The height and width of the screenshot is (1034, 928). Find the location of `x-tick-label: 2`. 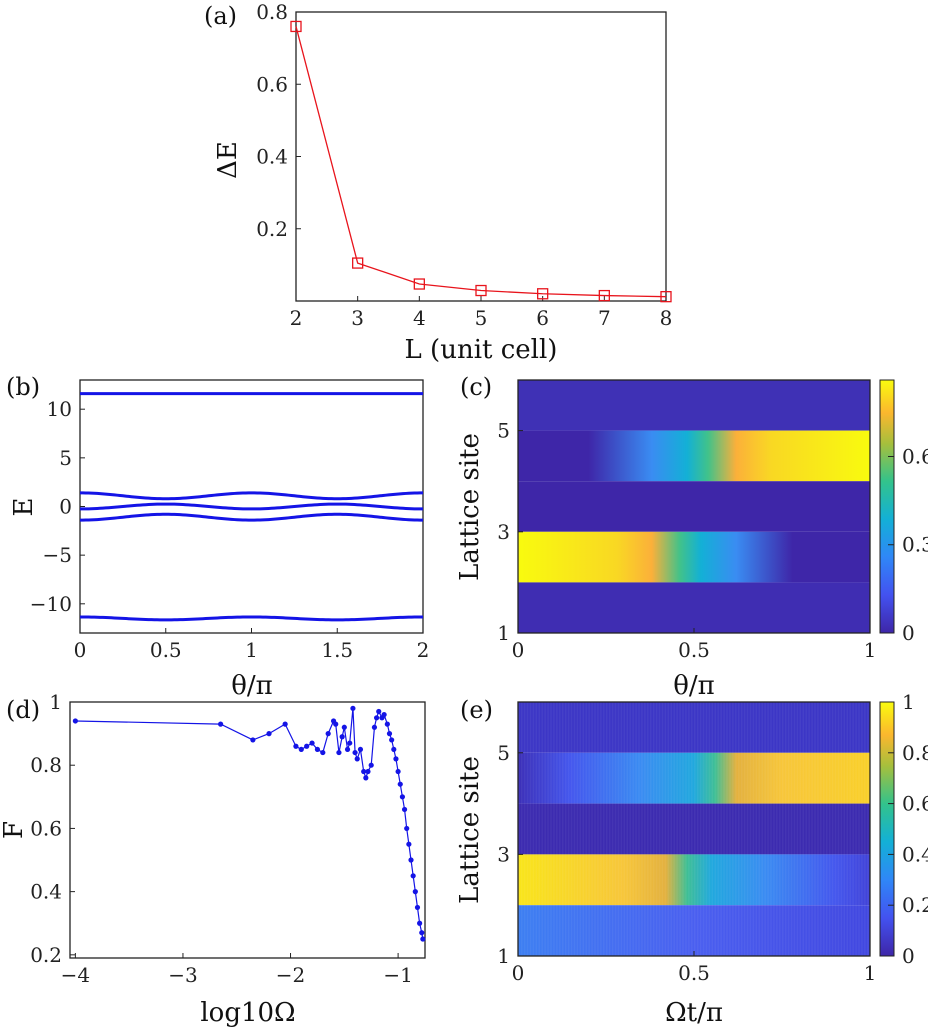

x-tick-label: 2 is located at coordinates (296, 318).